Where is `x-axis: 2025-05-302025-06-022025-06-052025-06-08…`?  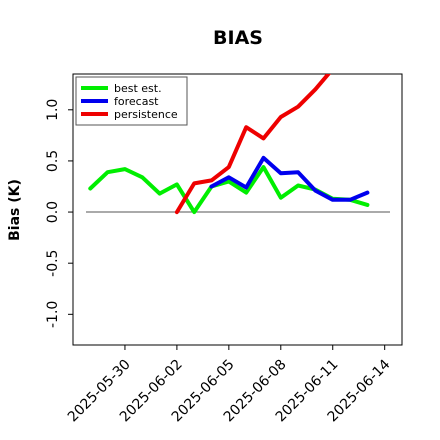 x-axis: 2025-05-302025-06-022025-06-052025-06-08… is located at coordinates (229, 385).